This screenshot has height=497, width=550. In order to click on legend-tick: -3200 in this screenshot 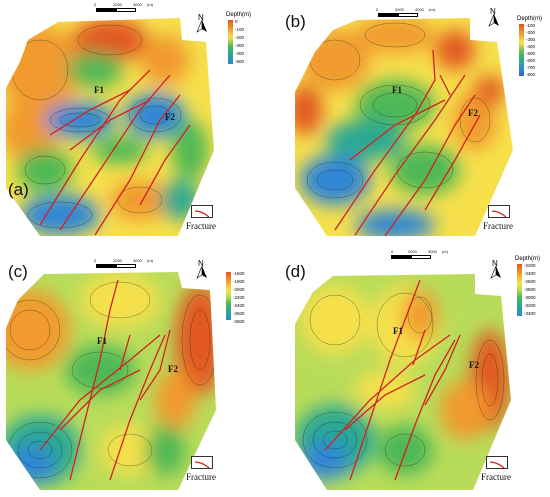, I will do `click(530, 305)`.